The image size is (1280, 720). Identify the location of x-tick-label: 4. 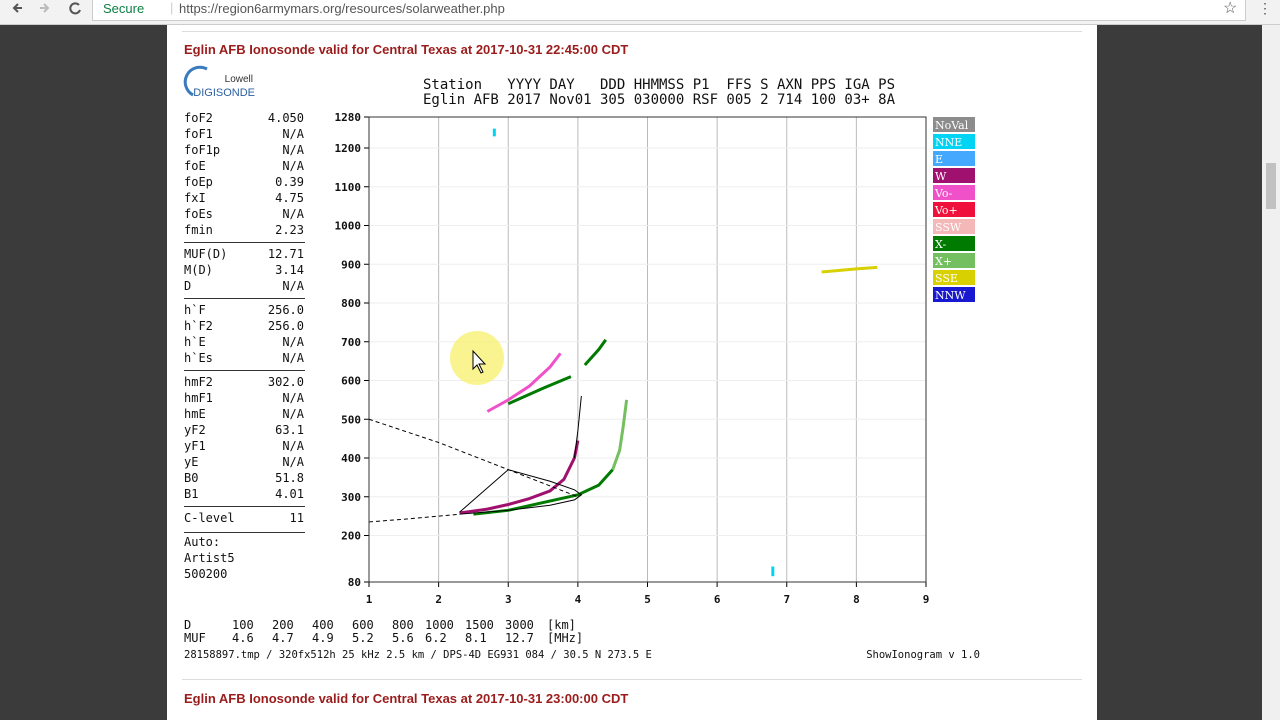
(578, 599).